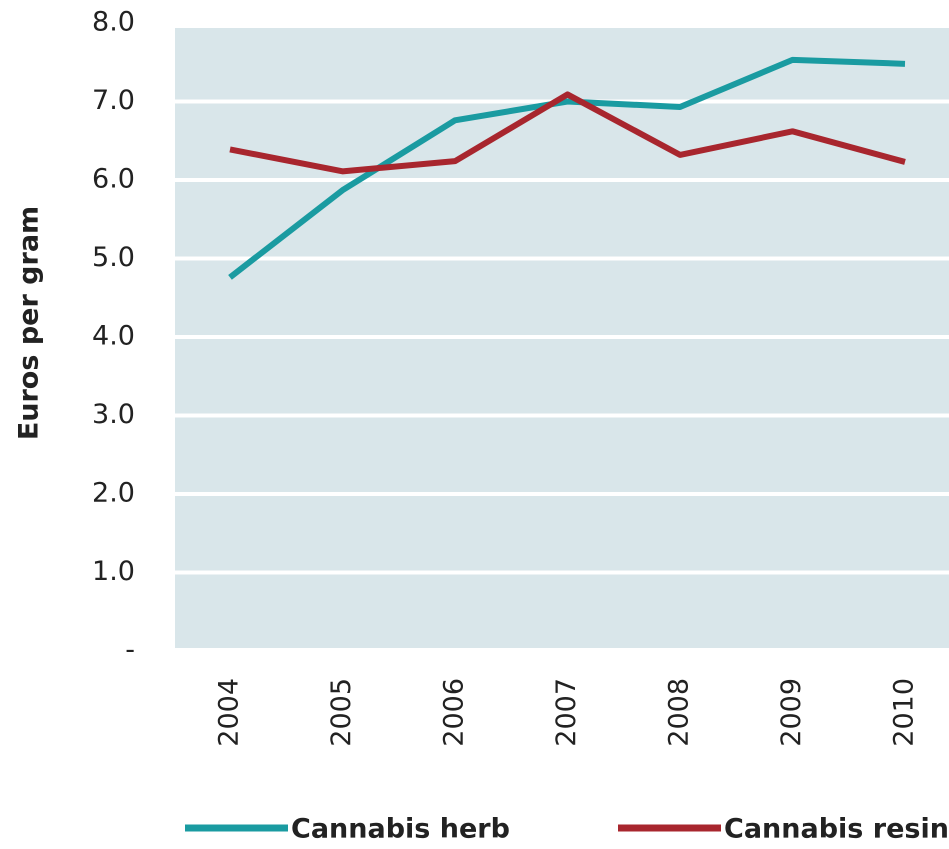 The image size is (949, 849). Describe the element at coordinates (229, 712) in the screenshot. I see `x-tick-label: 2004` at that location.